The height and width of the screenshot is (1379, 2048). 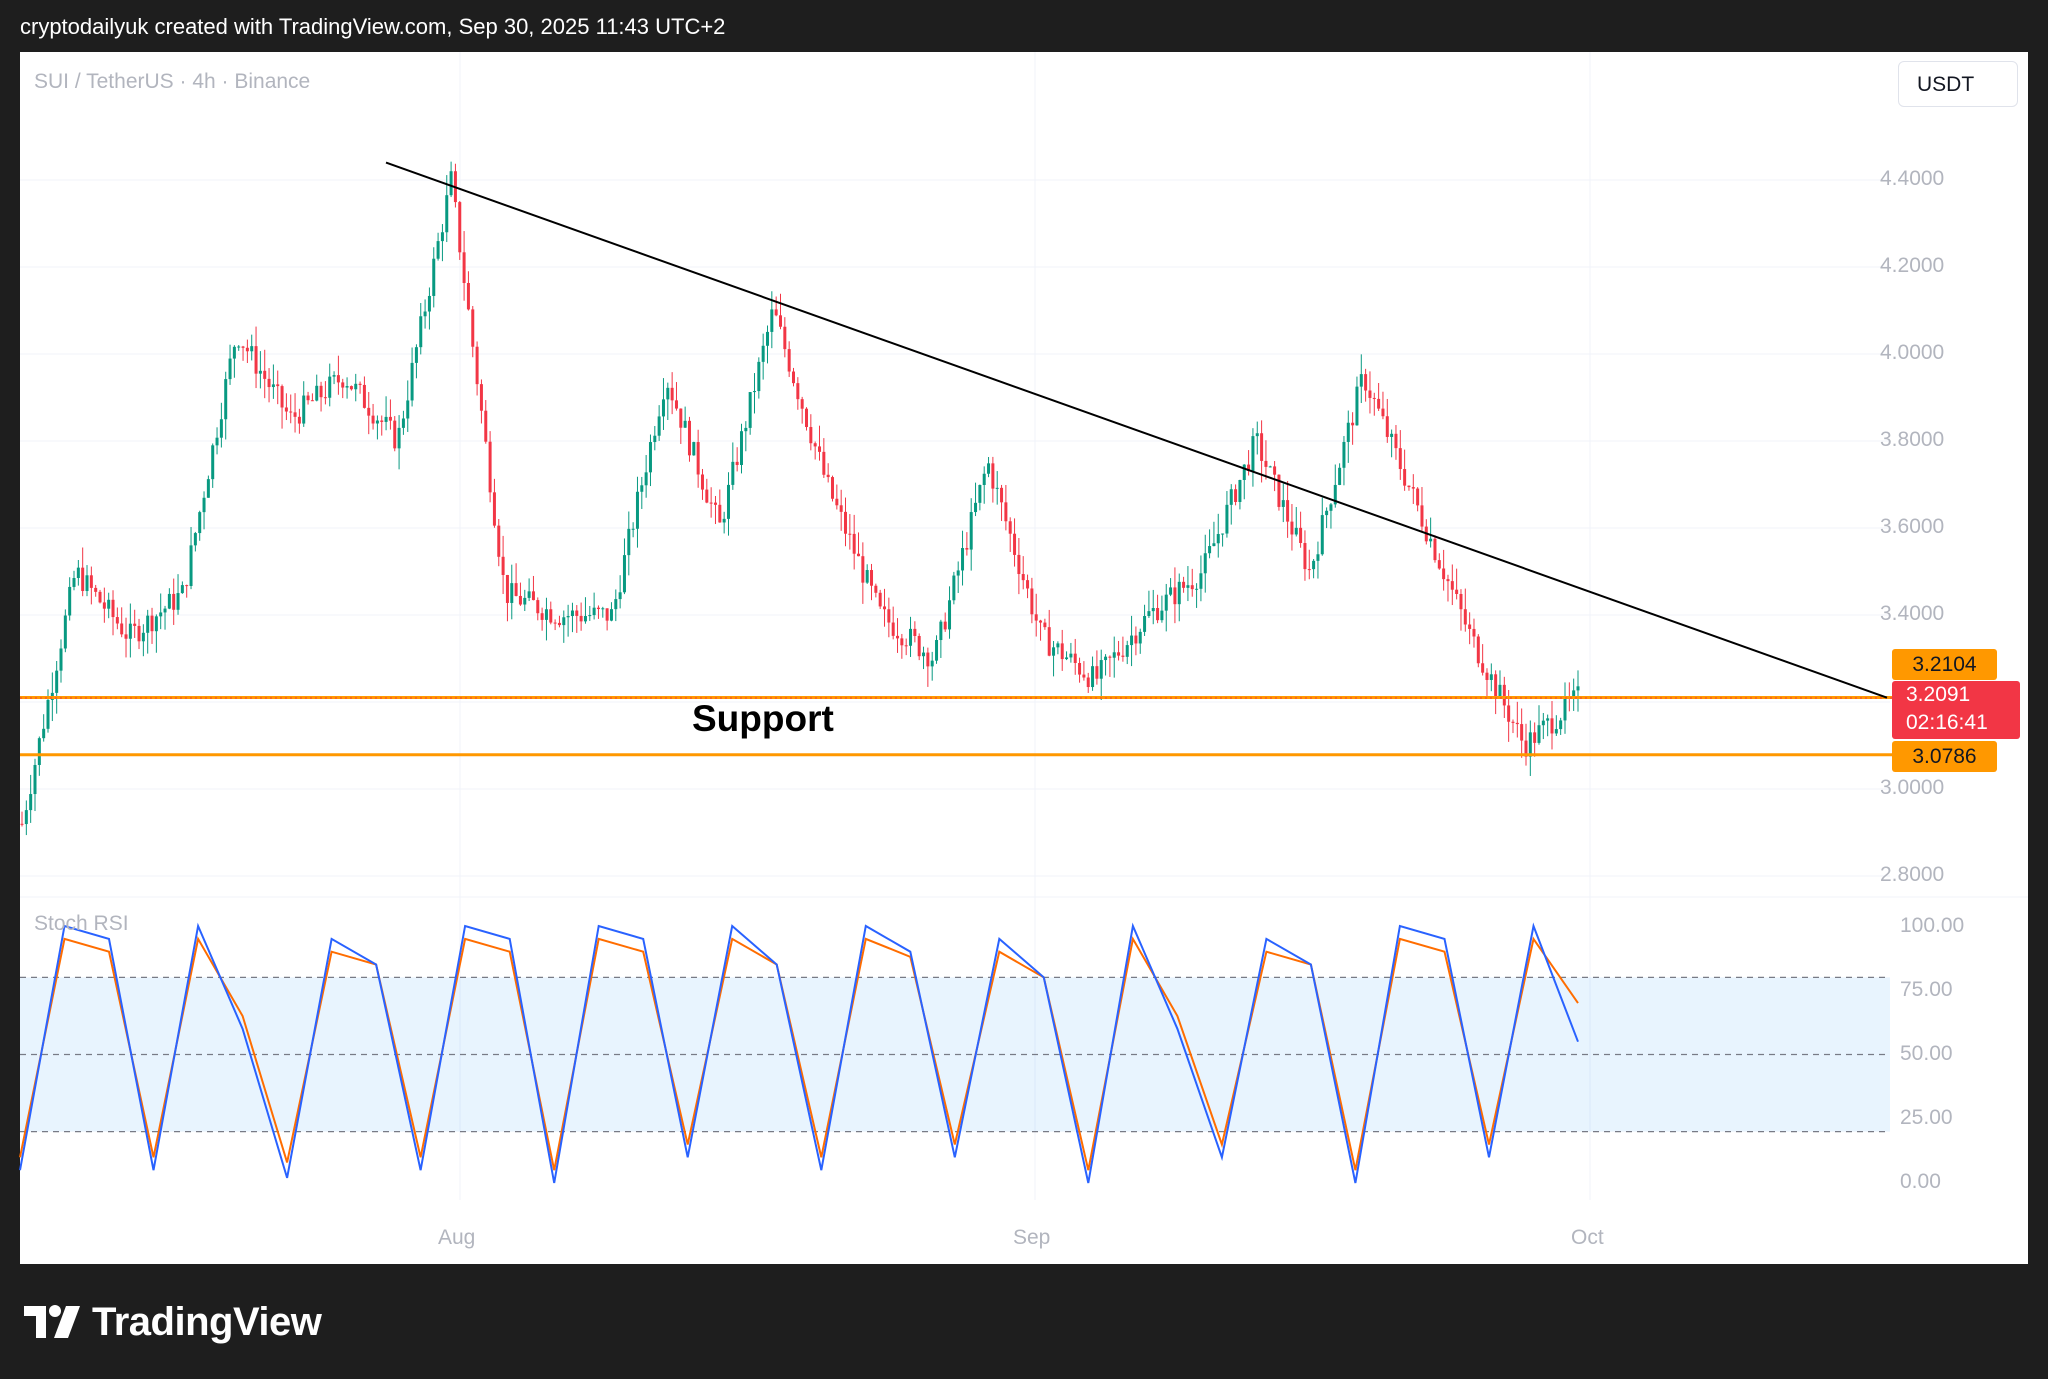 I want to click on currency-button: USDT, so click(x=1958, y=84).